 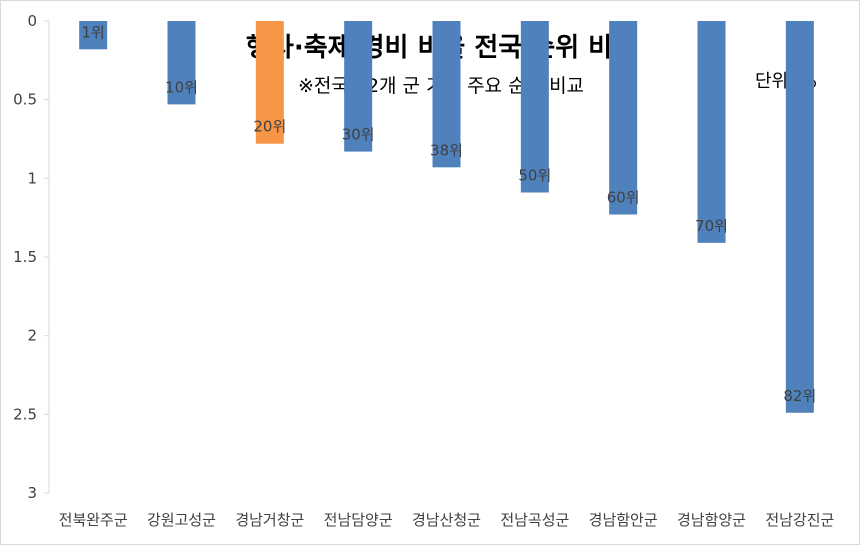 What do you see at coordinates (446, 150) in the screenshot?
I see `data-label-5: 38위` at bounding box center [446, 150].